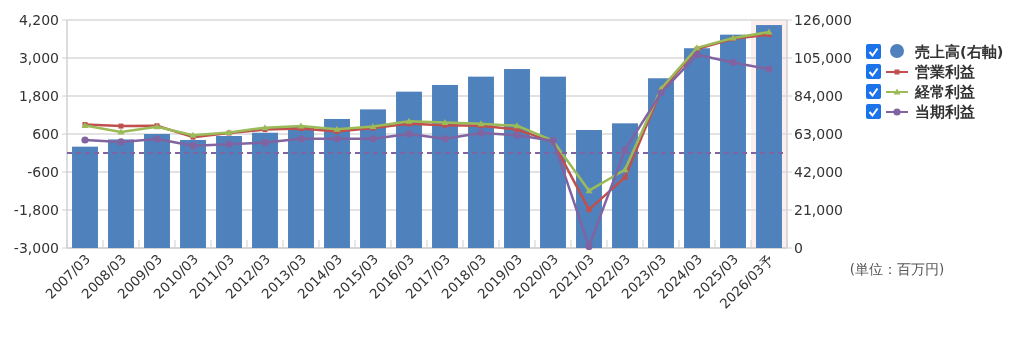 The width and height of the screenshot is (1024, 345). What do you see at coordinates (823, 58) in the screenshot?
I see `y2-tick-label: 105,000` at bounding box center [823, 58].